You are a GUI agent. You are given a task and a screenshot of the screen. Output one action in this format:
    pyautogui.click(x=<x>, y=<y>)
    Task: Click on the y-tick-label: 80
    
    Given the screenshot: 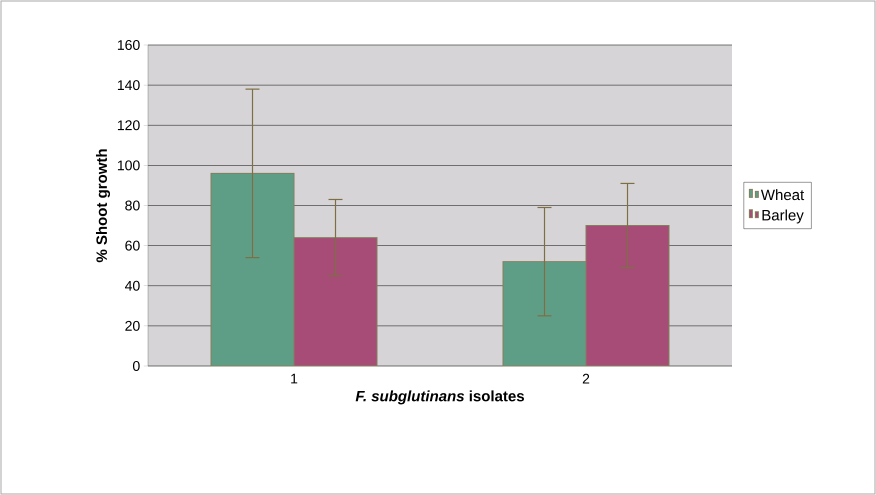 What is the action you would take?
    pyautogui.click(x=132, y=205)
    